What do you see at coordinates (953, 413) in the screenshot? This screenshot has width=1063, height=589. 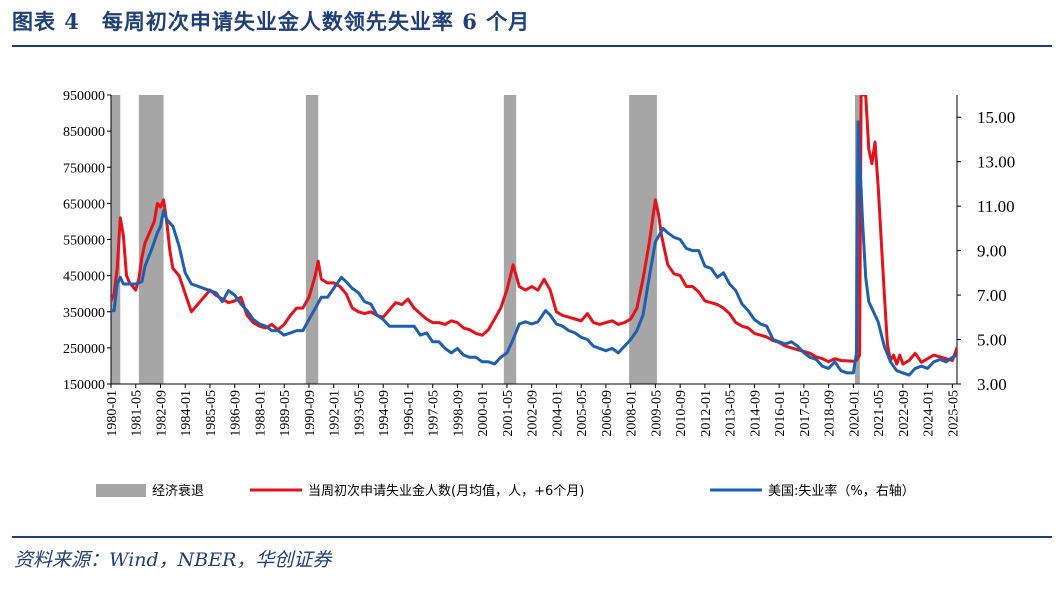 I see `x-tick-label: 2025-05` at bounding box center [953, 413].